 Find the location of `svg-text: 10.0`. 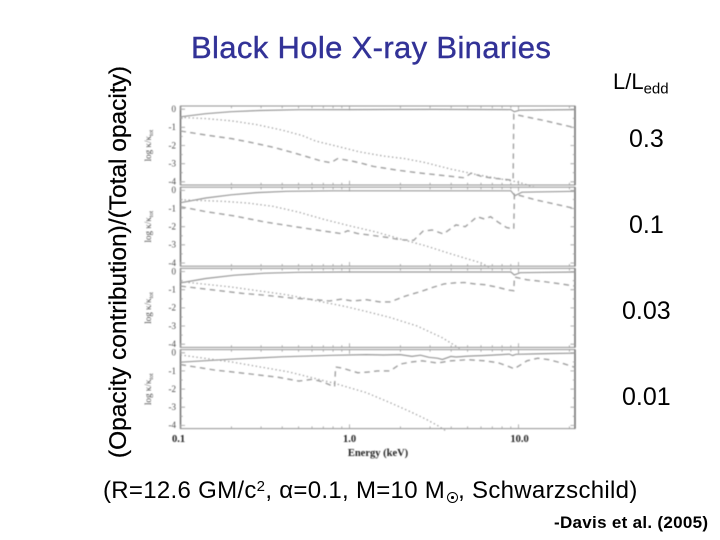

svg-text: 10.0 is located at coordinates (519, 439).